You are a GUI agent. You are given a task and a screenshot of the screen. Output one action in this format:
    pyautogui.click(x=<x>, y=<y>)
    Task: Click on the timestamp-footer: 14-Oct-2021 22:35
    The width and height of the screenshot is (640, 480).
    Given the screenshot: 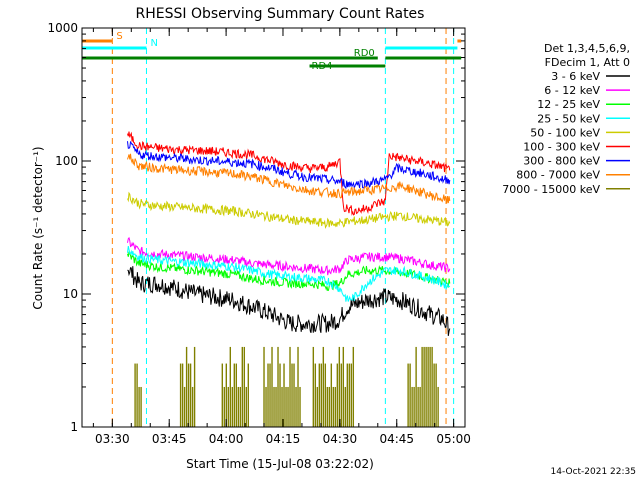 What is the action you would take?
    pyautogui.click(x=593, y=472)
    